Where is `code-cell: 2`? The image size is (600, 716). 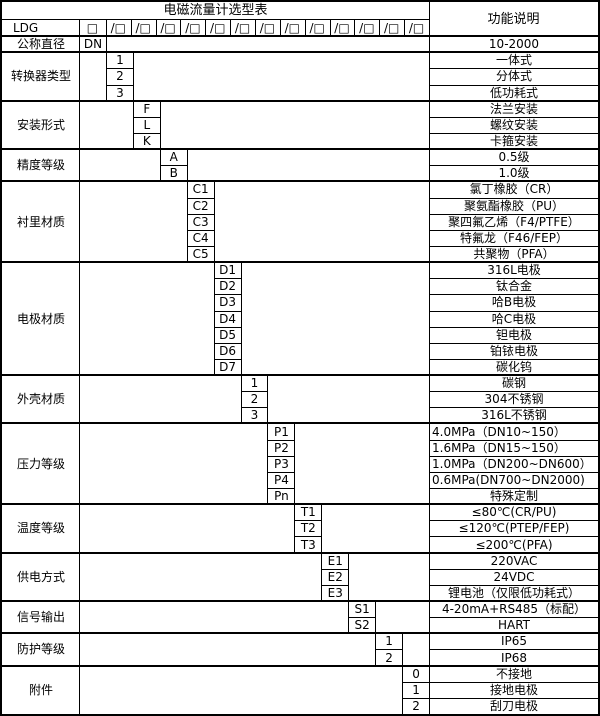
code-cell: 2 is located at coordinates (389, 657).